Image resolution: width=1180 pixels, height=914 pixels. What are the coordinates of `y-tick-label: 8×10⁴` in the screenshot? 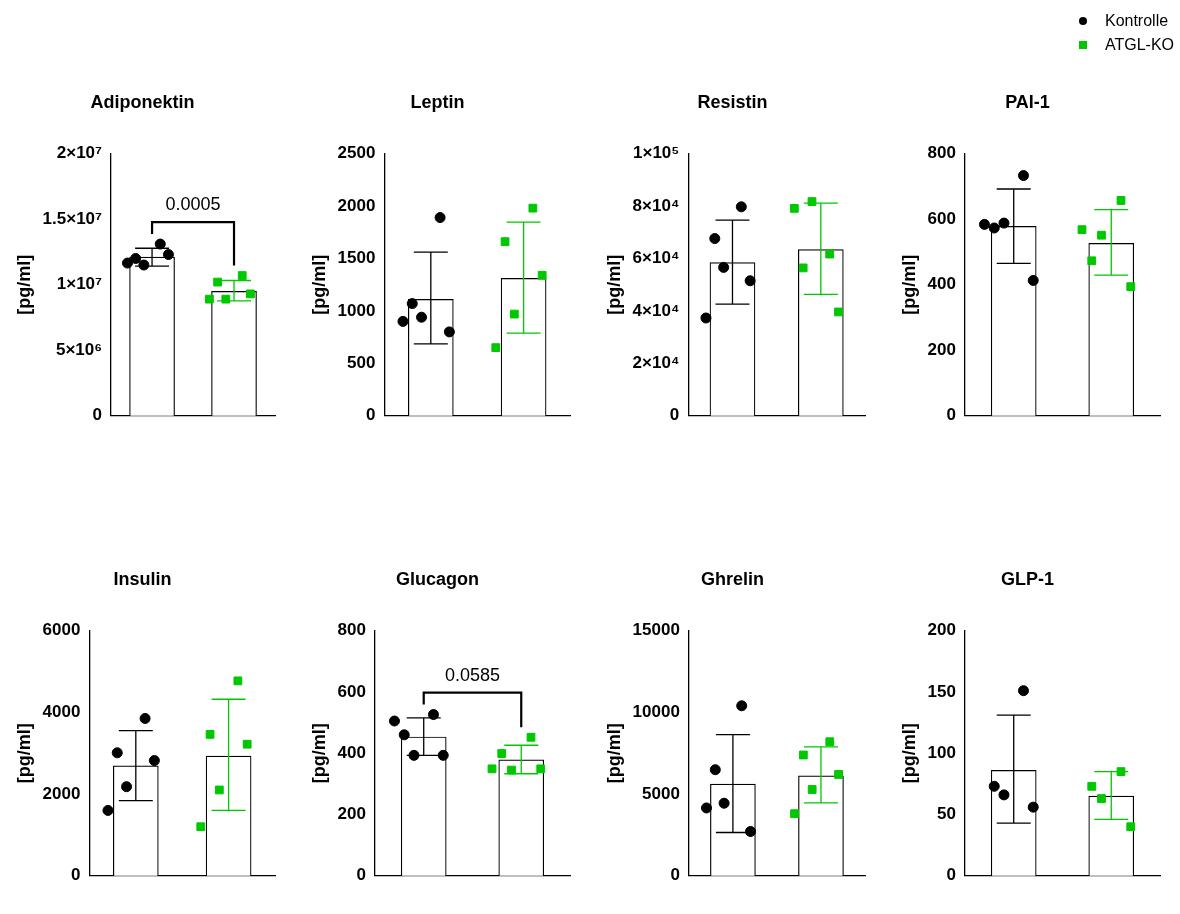 It's located at (656, 205).